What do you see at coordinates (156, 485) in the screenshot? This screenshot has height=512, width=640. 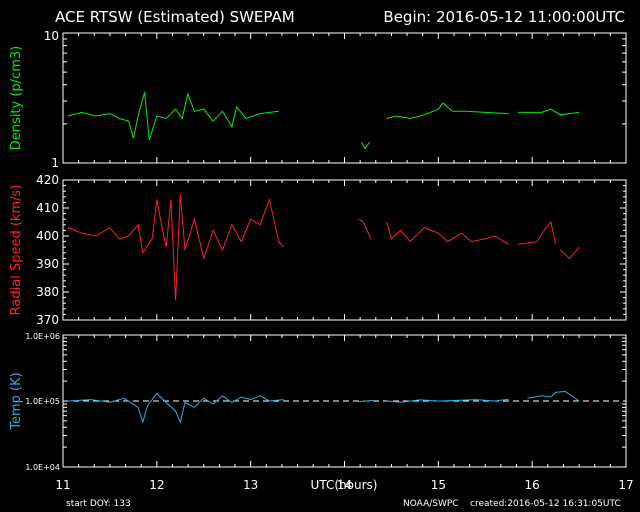 I see `x-tick-label: 12` at bounding box center [156, 485].